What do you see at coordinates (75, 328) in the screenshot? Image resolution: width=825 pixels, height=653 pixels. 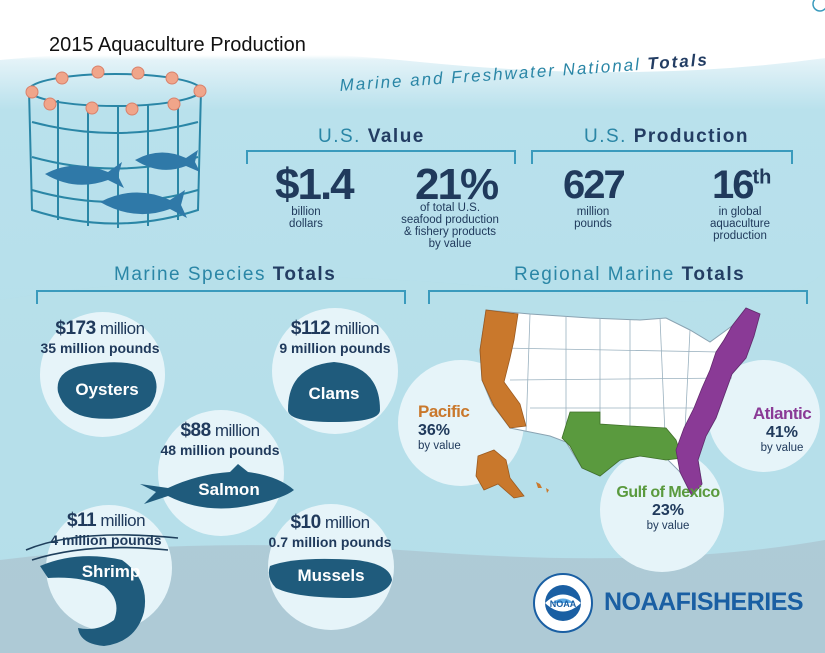 I see `oysters-value-number: $173` at bounding box center [75, 328].